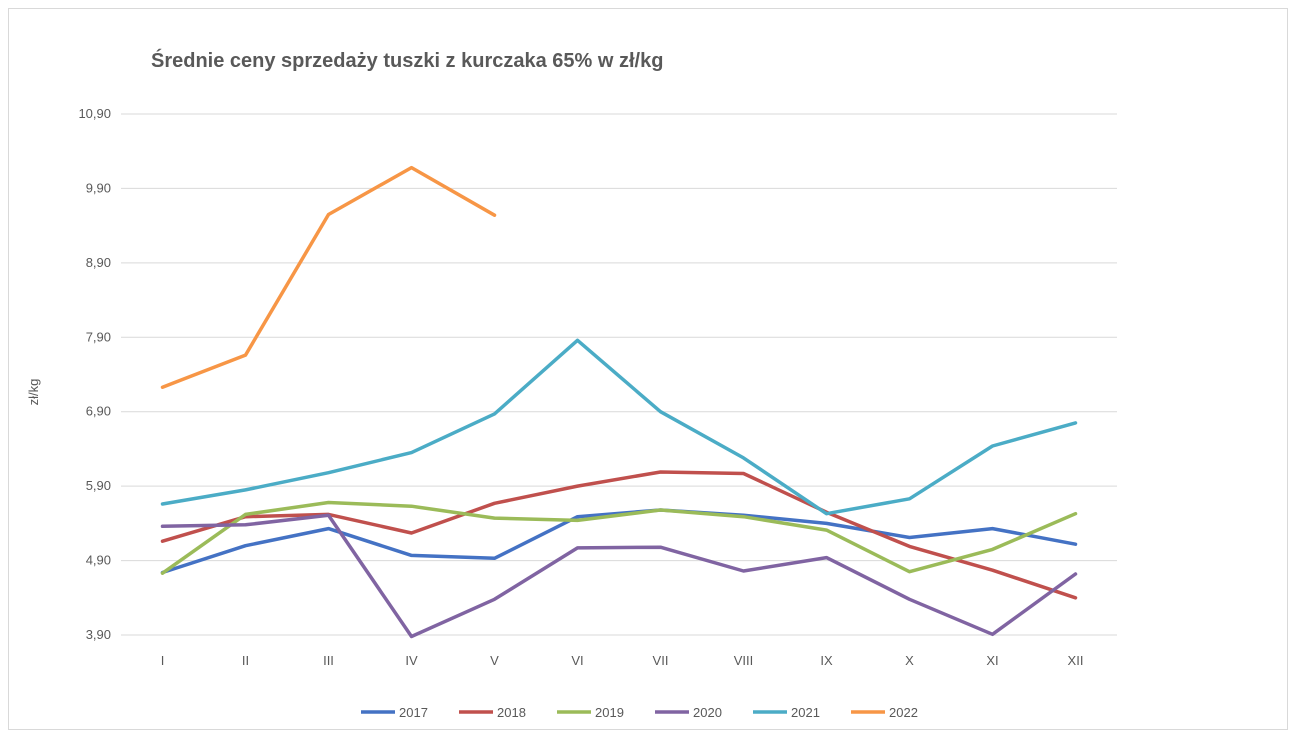 This screenshot has height=735, width=1293. What do you see at coordinates (94, 374) in the screenshot?
I see `y-axis-ticks: 10,90 9,90 8,90 7,90 6,90 5,90 4,90 3,90` at bounding box center [94, 374].